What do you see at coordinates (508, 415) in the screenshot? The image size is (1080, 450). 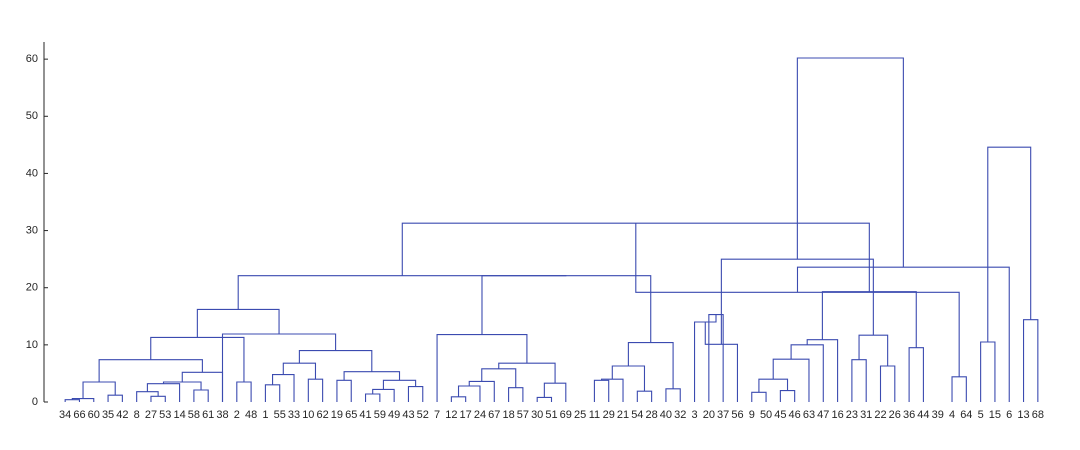 I see `leaf-label: 18` at bounding box center [508, 415].